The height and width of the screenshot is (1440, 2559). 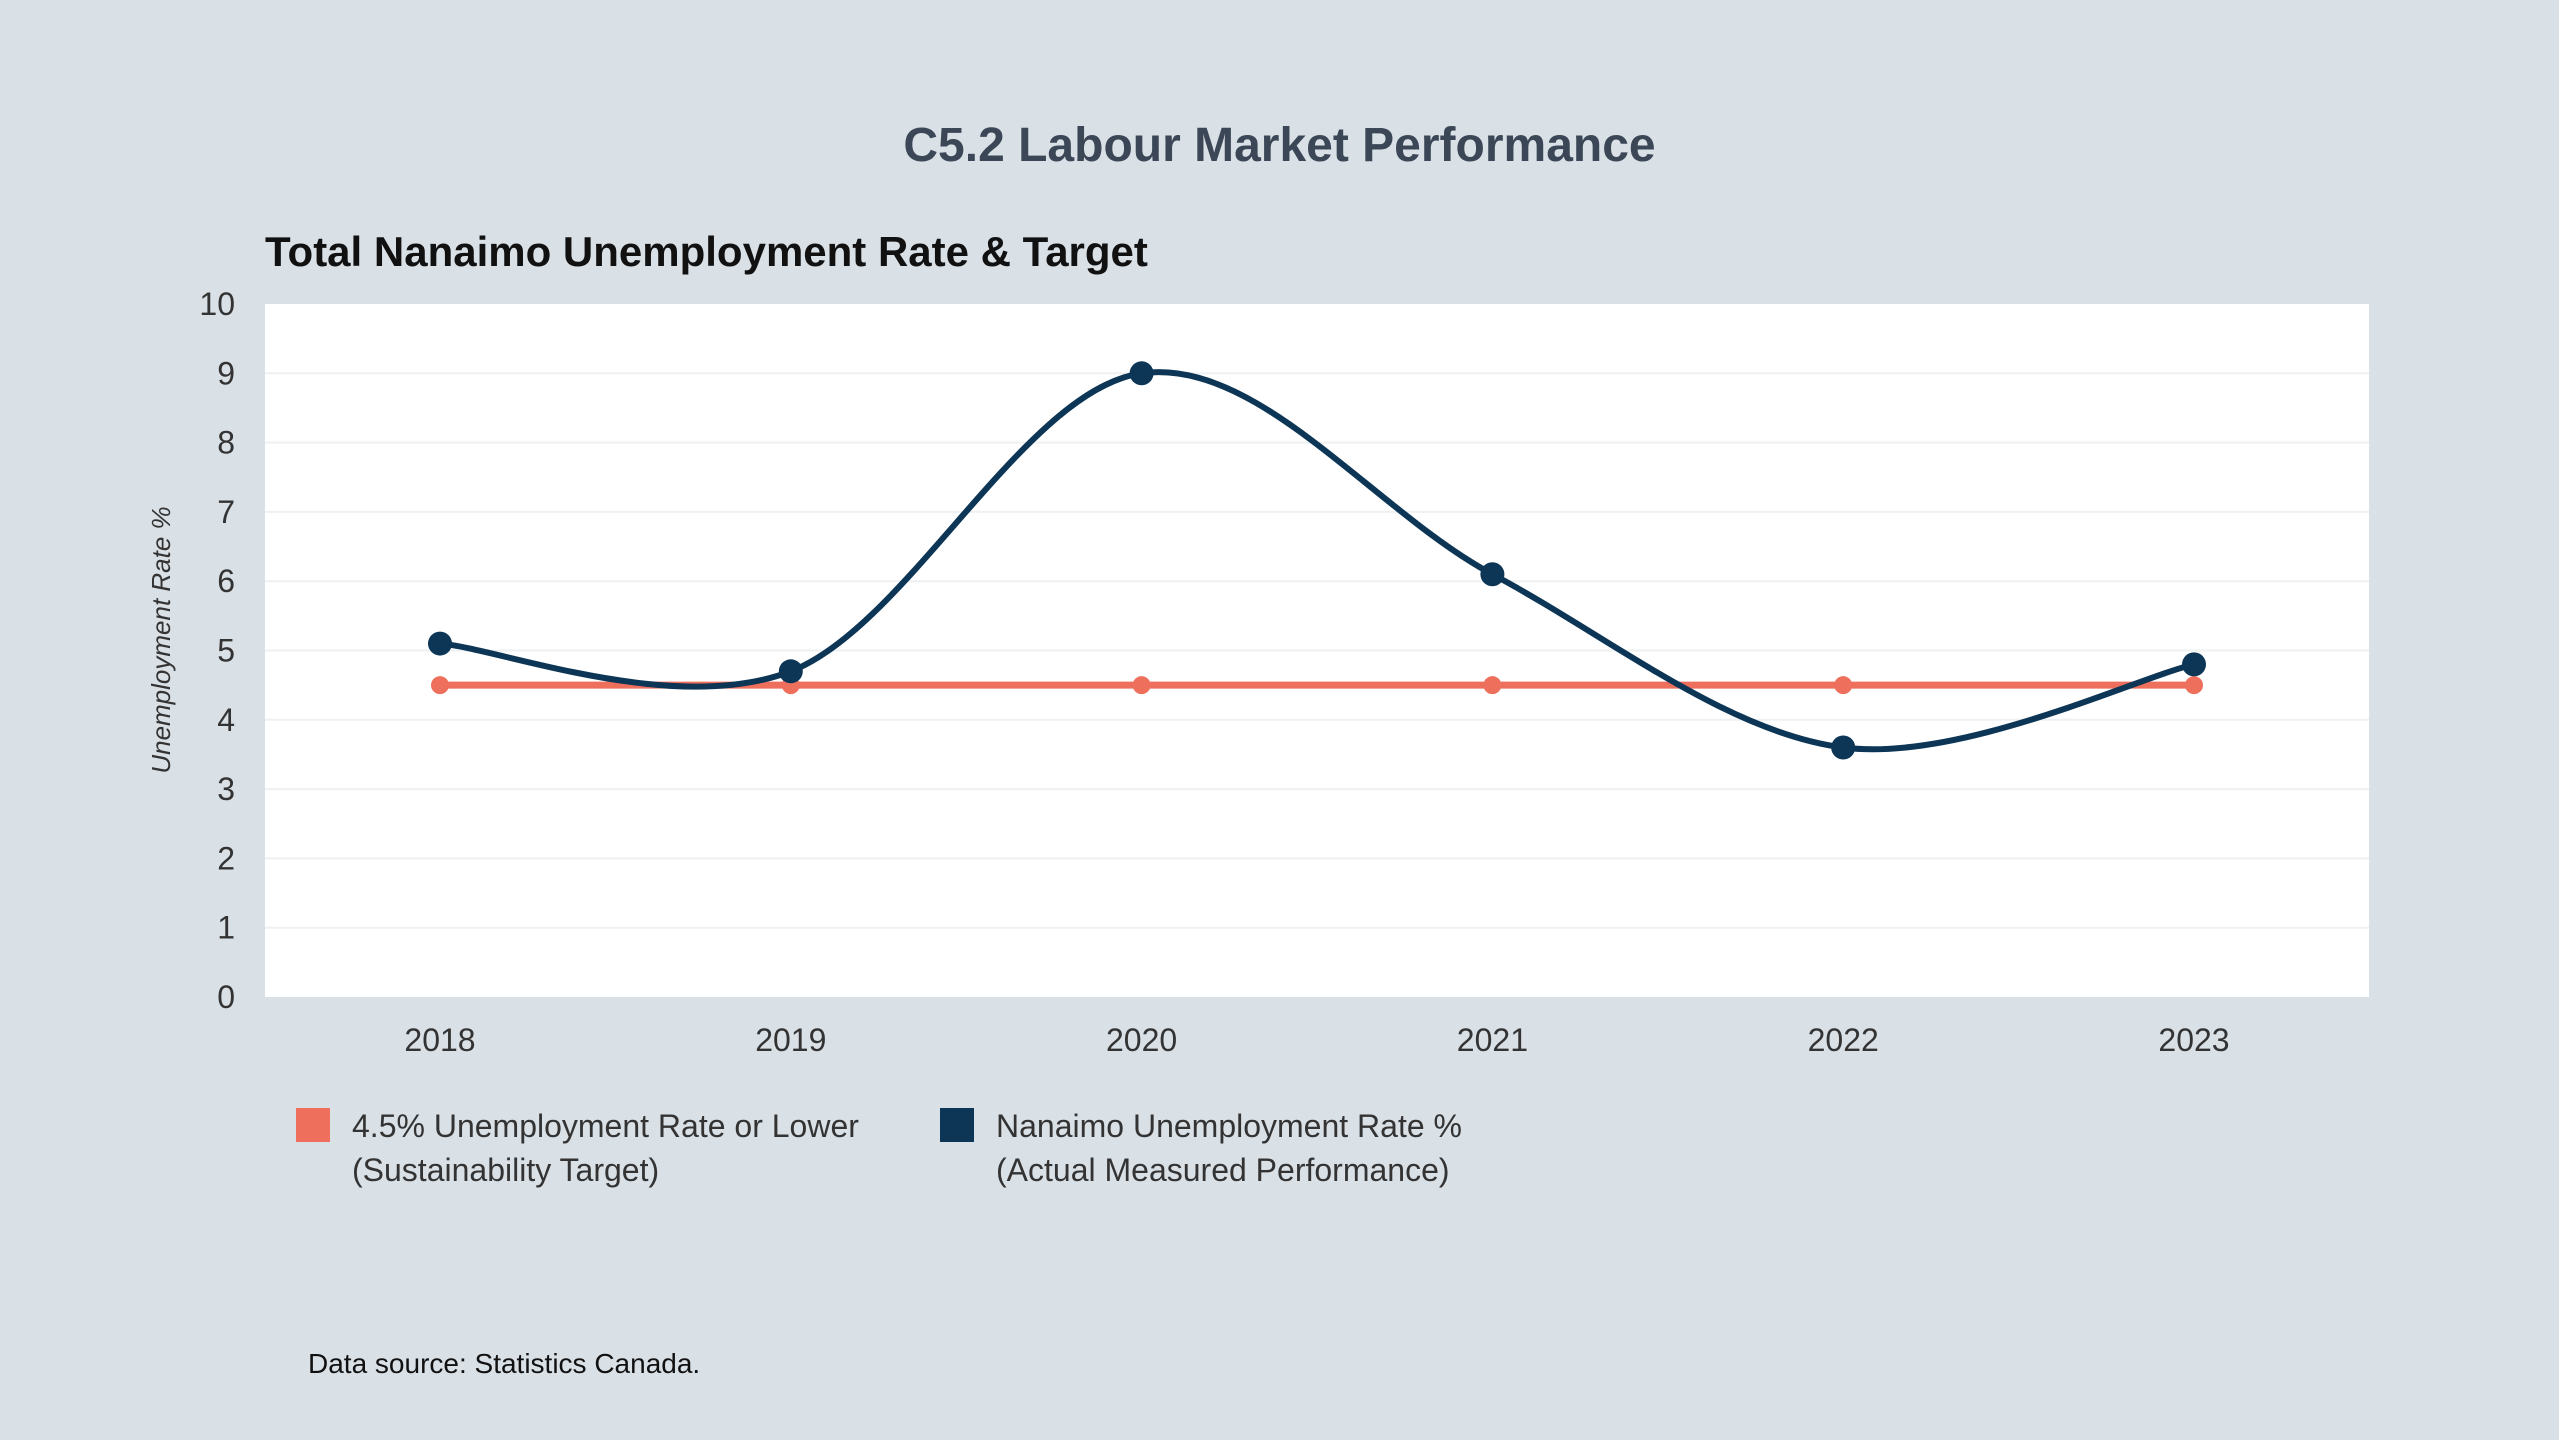 I want to click on y-tick-label: 3, so click(x=226, y=789).